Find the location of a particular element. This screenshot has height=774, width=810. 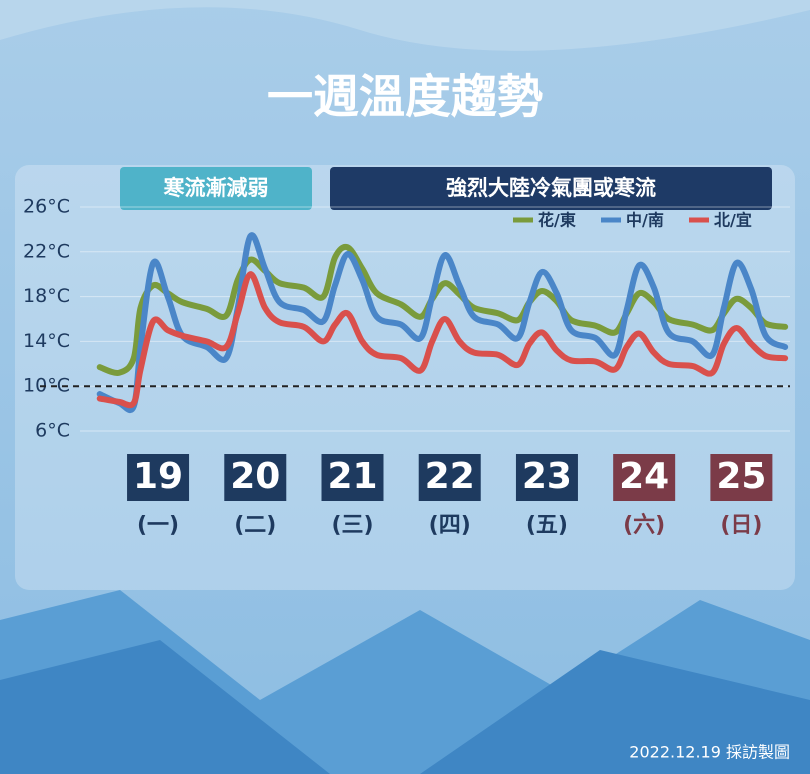

annotation: 寒流漸減弱 is located at coordinates (216, 188).